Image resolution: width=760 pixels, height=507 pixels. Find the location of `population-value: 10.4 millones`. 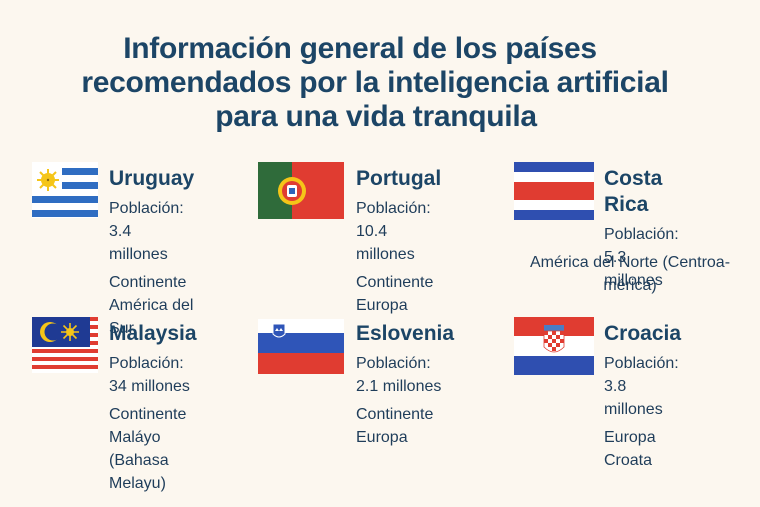

population-value: 10.4 millones is located at coordinates (385, 243).